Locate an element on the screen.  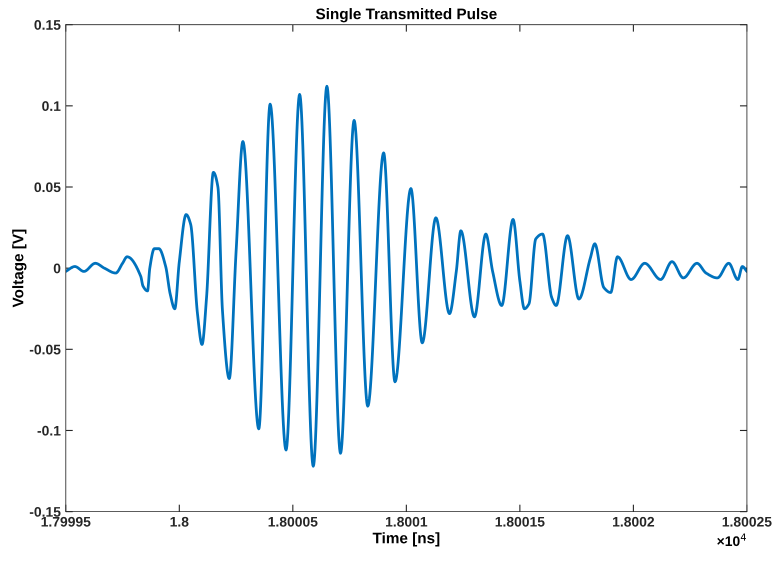
y-tick-label: -0.1 is located at coordinates (49, 431).